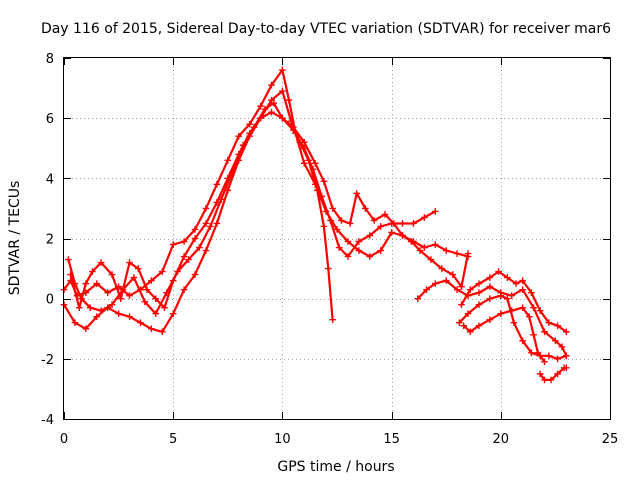 Image resolution: width=640 pixels, height=480 pixels. I want to click on y-tick-label: 4, so click(50, 179).